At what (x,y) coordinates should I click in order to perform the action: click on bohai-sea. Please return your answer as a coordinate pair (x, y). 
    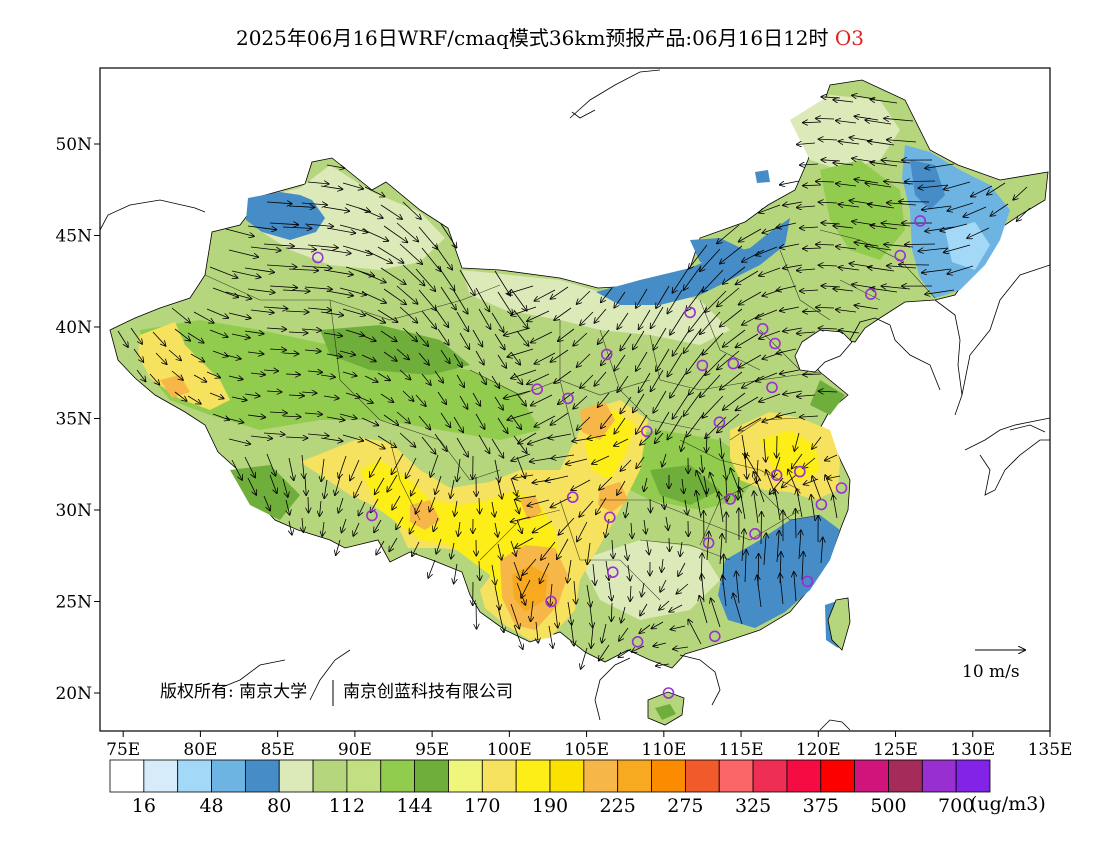
    Looking at the image, I should click on (823, 351).